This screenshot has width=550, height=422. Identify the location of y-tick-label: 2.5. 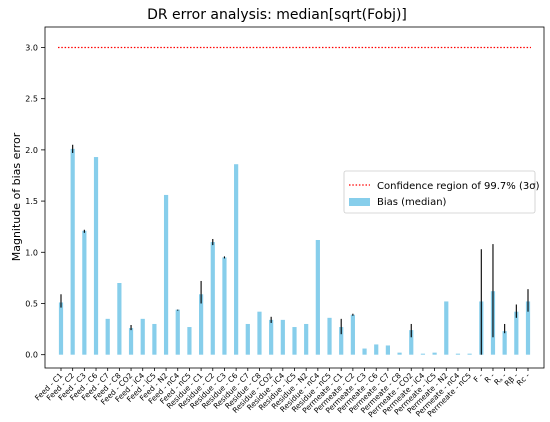
(31, 99).